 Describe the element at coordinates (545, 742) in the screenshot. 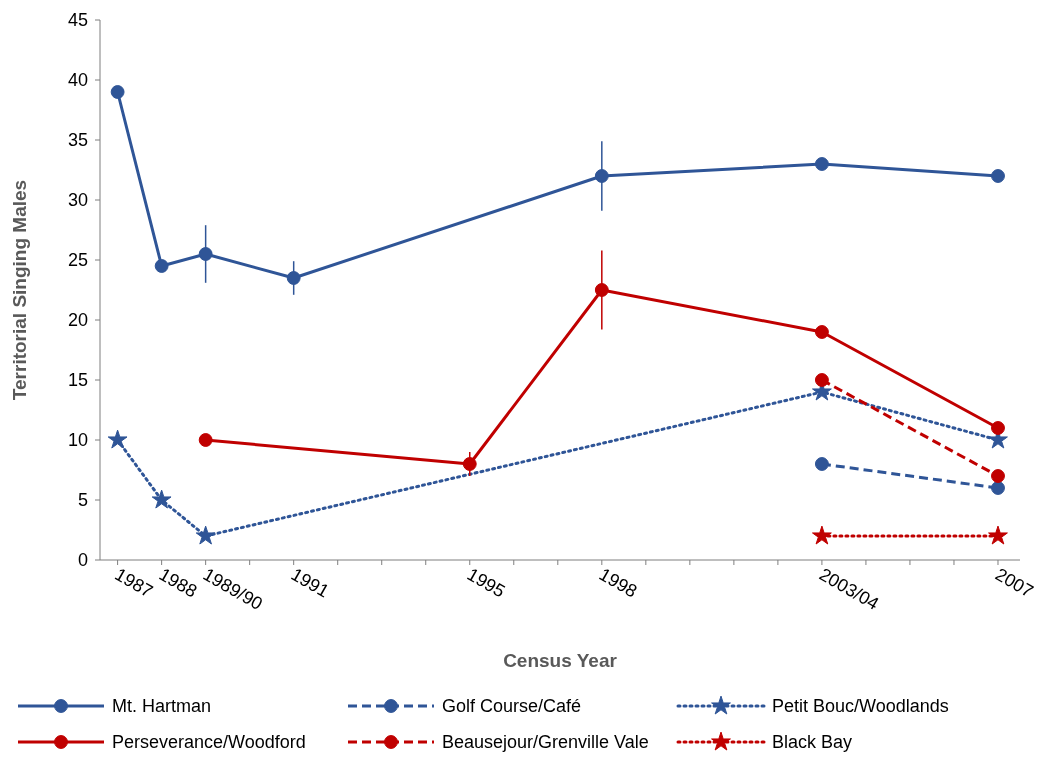

I see `legend-label: Beausejour/Grenville Vale` at that location.